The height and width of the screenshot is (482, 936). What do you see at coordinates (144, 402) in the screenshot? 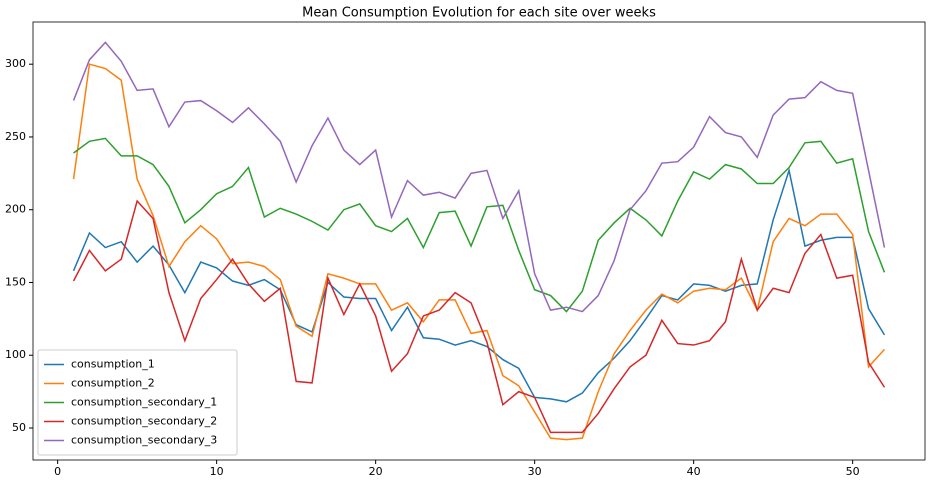
I see `legend-label: consumption_secondary_1` at bounding box center [144, 402].